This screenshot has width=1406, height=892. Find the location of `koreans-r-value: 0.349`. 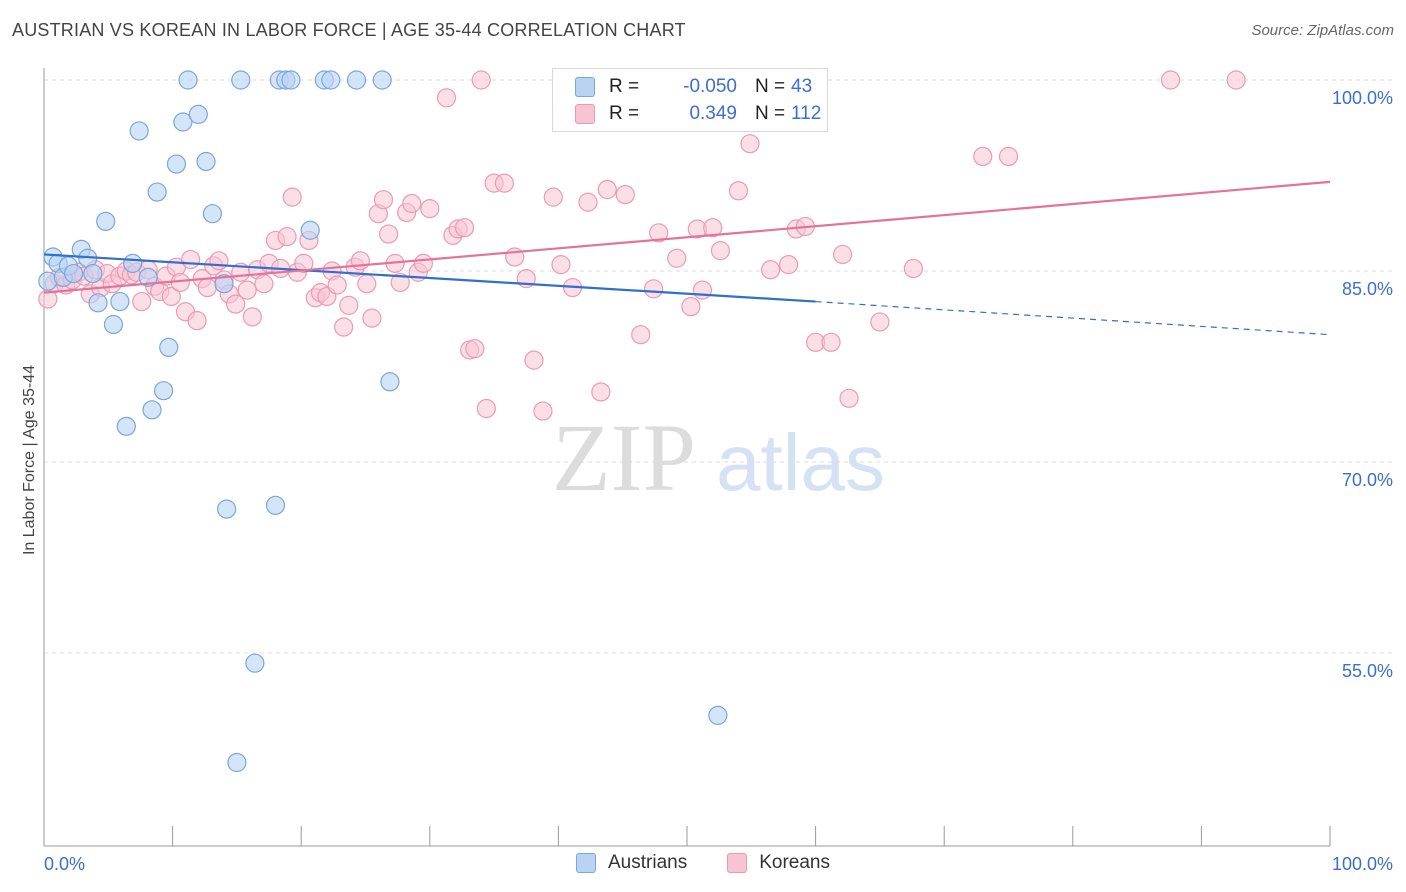

koreans-r-value: 0.349 is located at coordinates (713, 113).